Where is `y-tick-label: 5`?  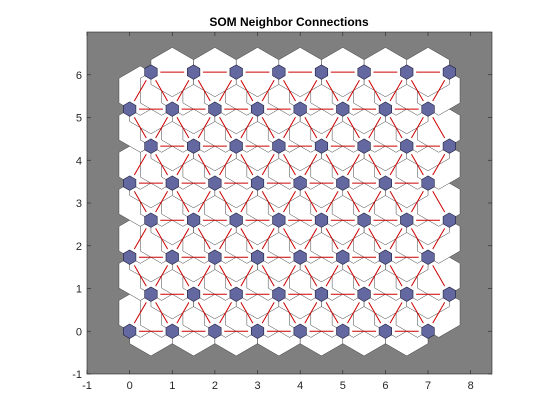
y-tick-label: 5 is located at coordinates (79, 119).